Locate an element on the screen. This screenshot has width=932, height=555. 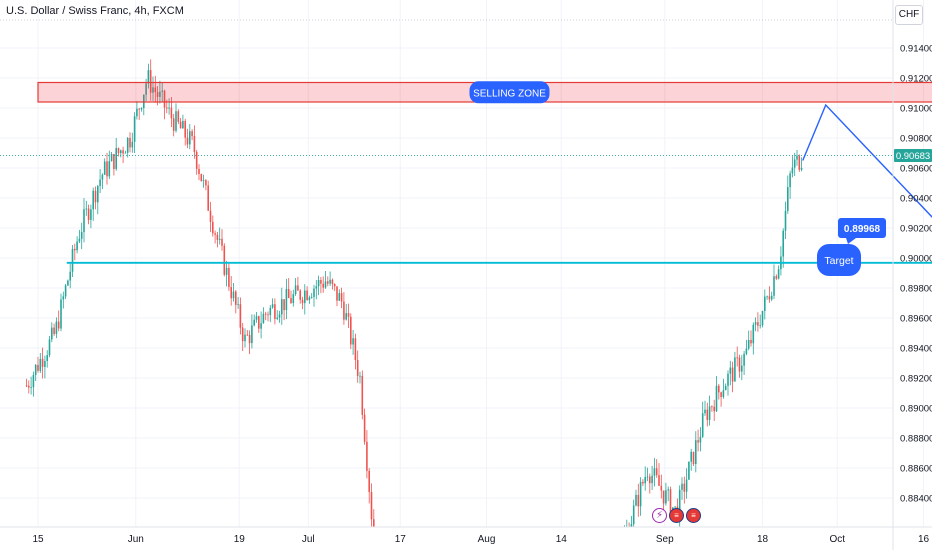
y-tick-label: 0.89600 is located at coordinates (916, 319).